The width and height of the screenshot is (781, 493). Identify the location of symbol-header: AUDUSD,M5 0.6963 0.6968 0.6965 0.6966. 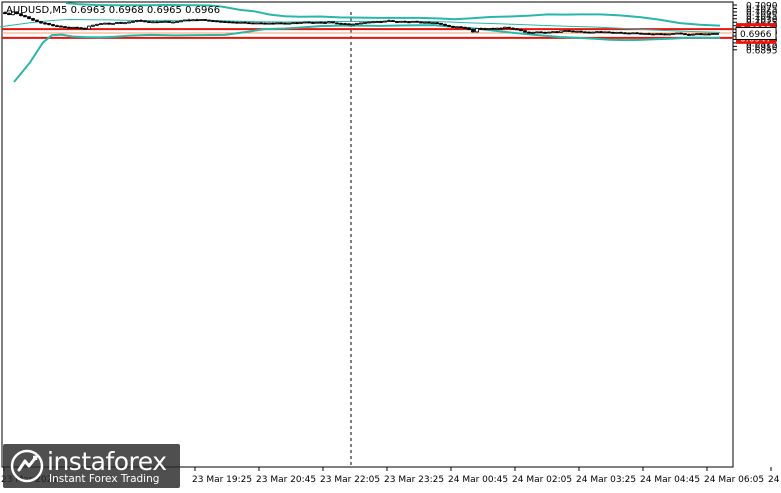
(113, 10).